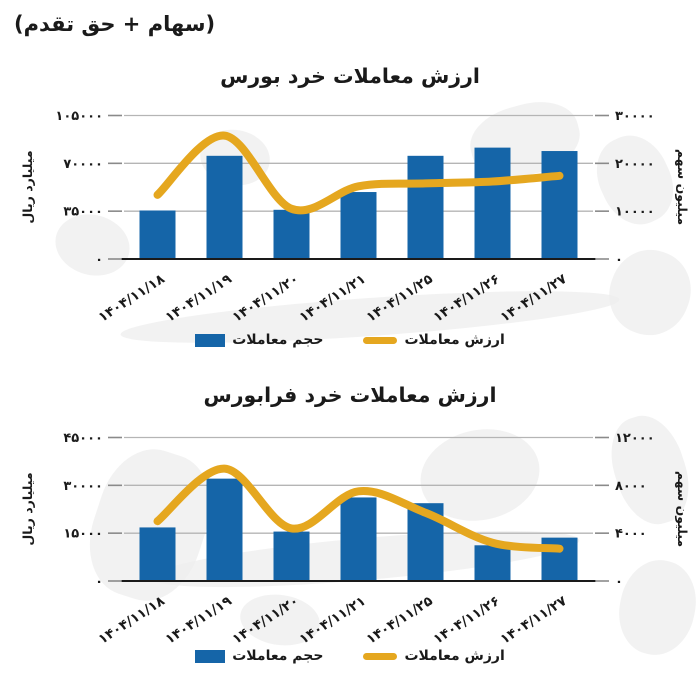 This screenshot has width=700, height=684. I want to click on legend-bourse: حجم معاملات ارزش معاملات, so click(350, 340).